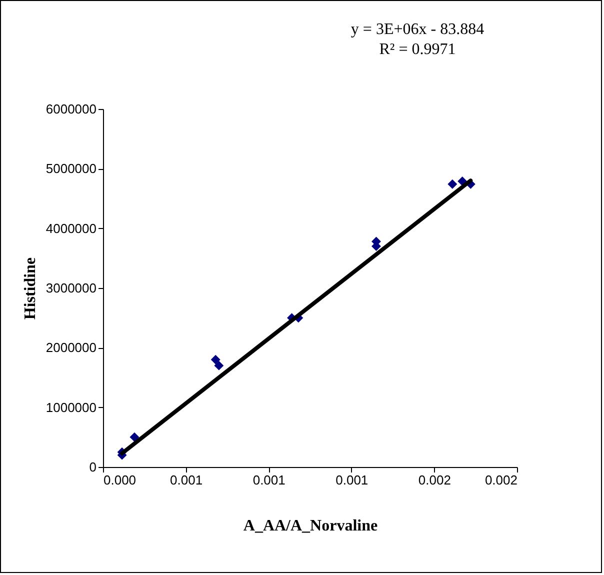 The width and height of the screenshot is (604, 575). What do you see at coordinates (120, 480) in the screenshot?
I see `x-tick-label: 0.000` at bounding box center [120, 480].